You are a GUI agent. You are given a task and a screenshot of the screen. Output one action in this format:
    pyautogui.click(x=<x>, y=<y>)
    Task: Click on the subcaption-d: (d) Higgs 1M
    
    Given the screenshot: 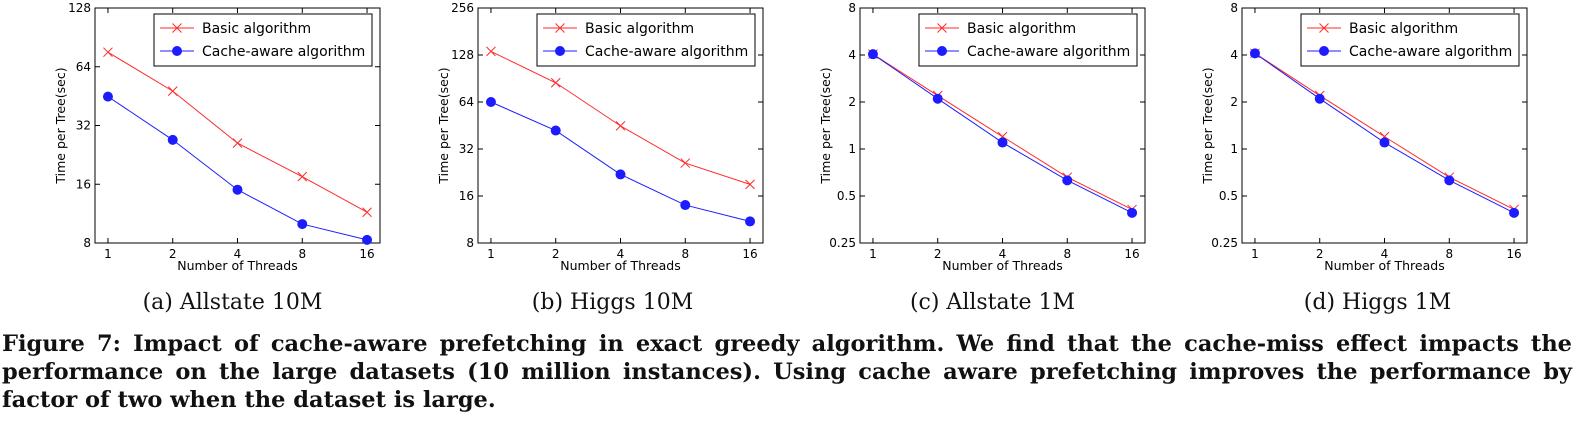 What is the action you would take?
    pyautogui.click(x=1377, y=302)
    